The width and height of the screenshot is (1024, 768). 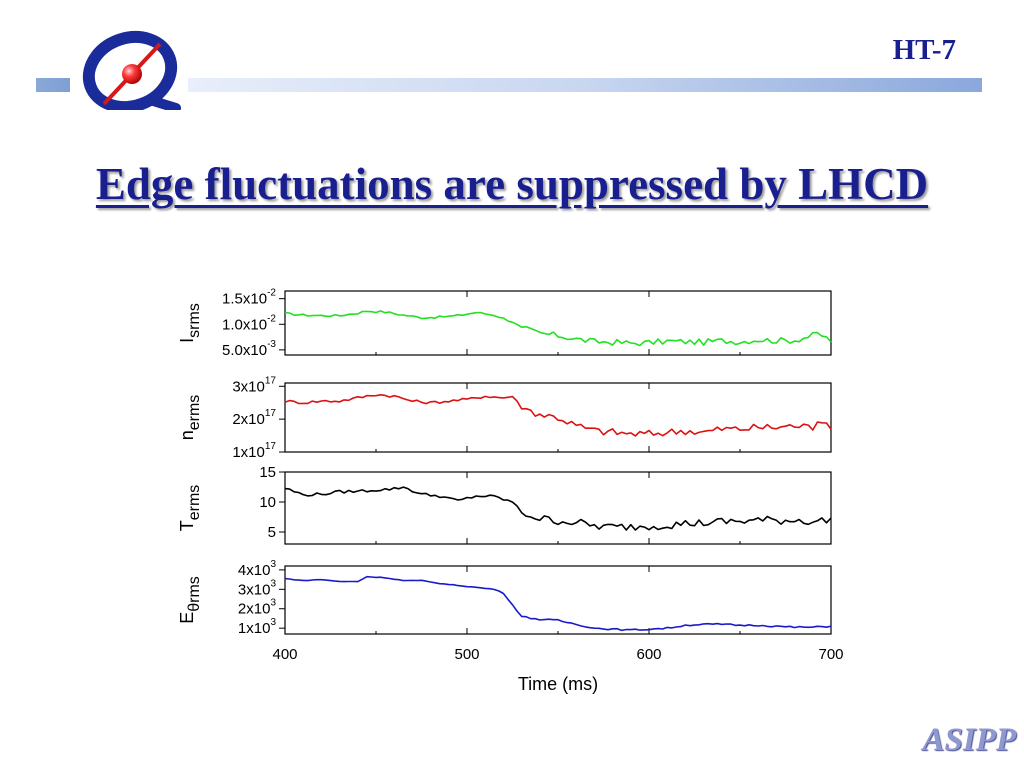 I want to click on y-axis-label: nerms, so click(x=190, y=418).